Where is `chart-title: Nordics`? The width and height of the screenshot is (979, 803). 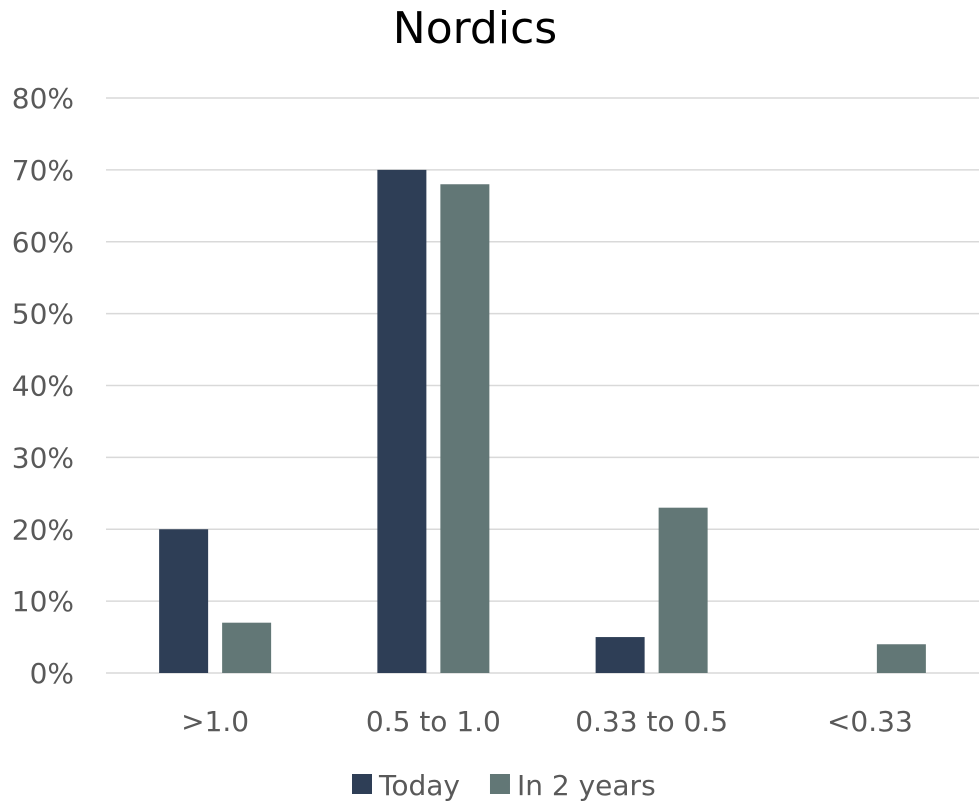
chart-title: Nordics is located at coordinates (475, 28).